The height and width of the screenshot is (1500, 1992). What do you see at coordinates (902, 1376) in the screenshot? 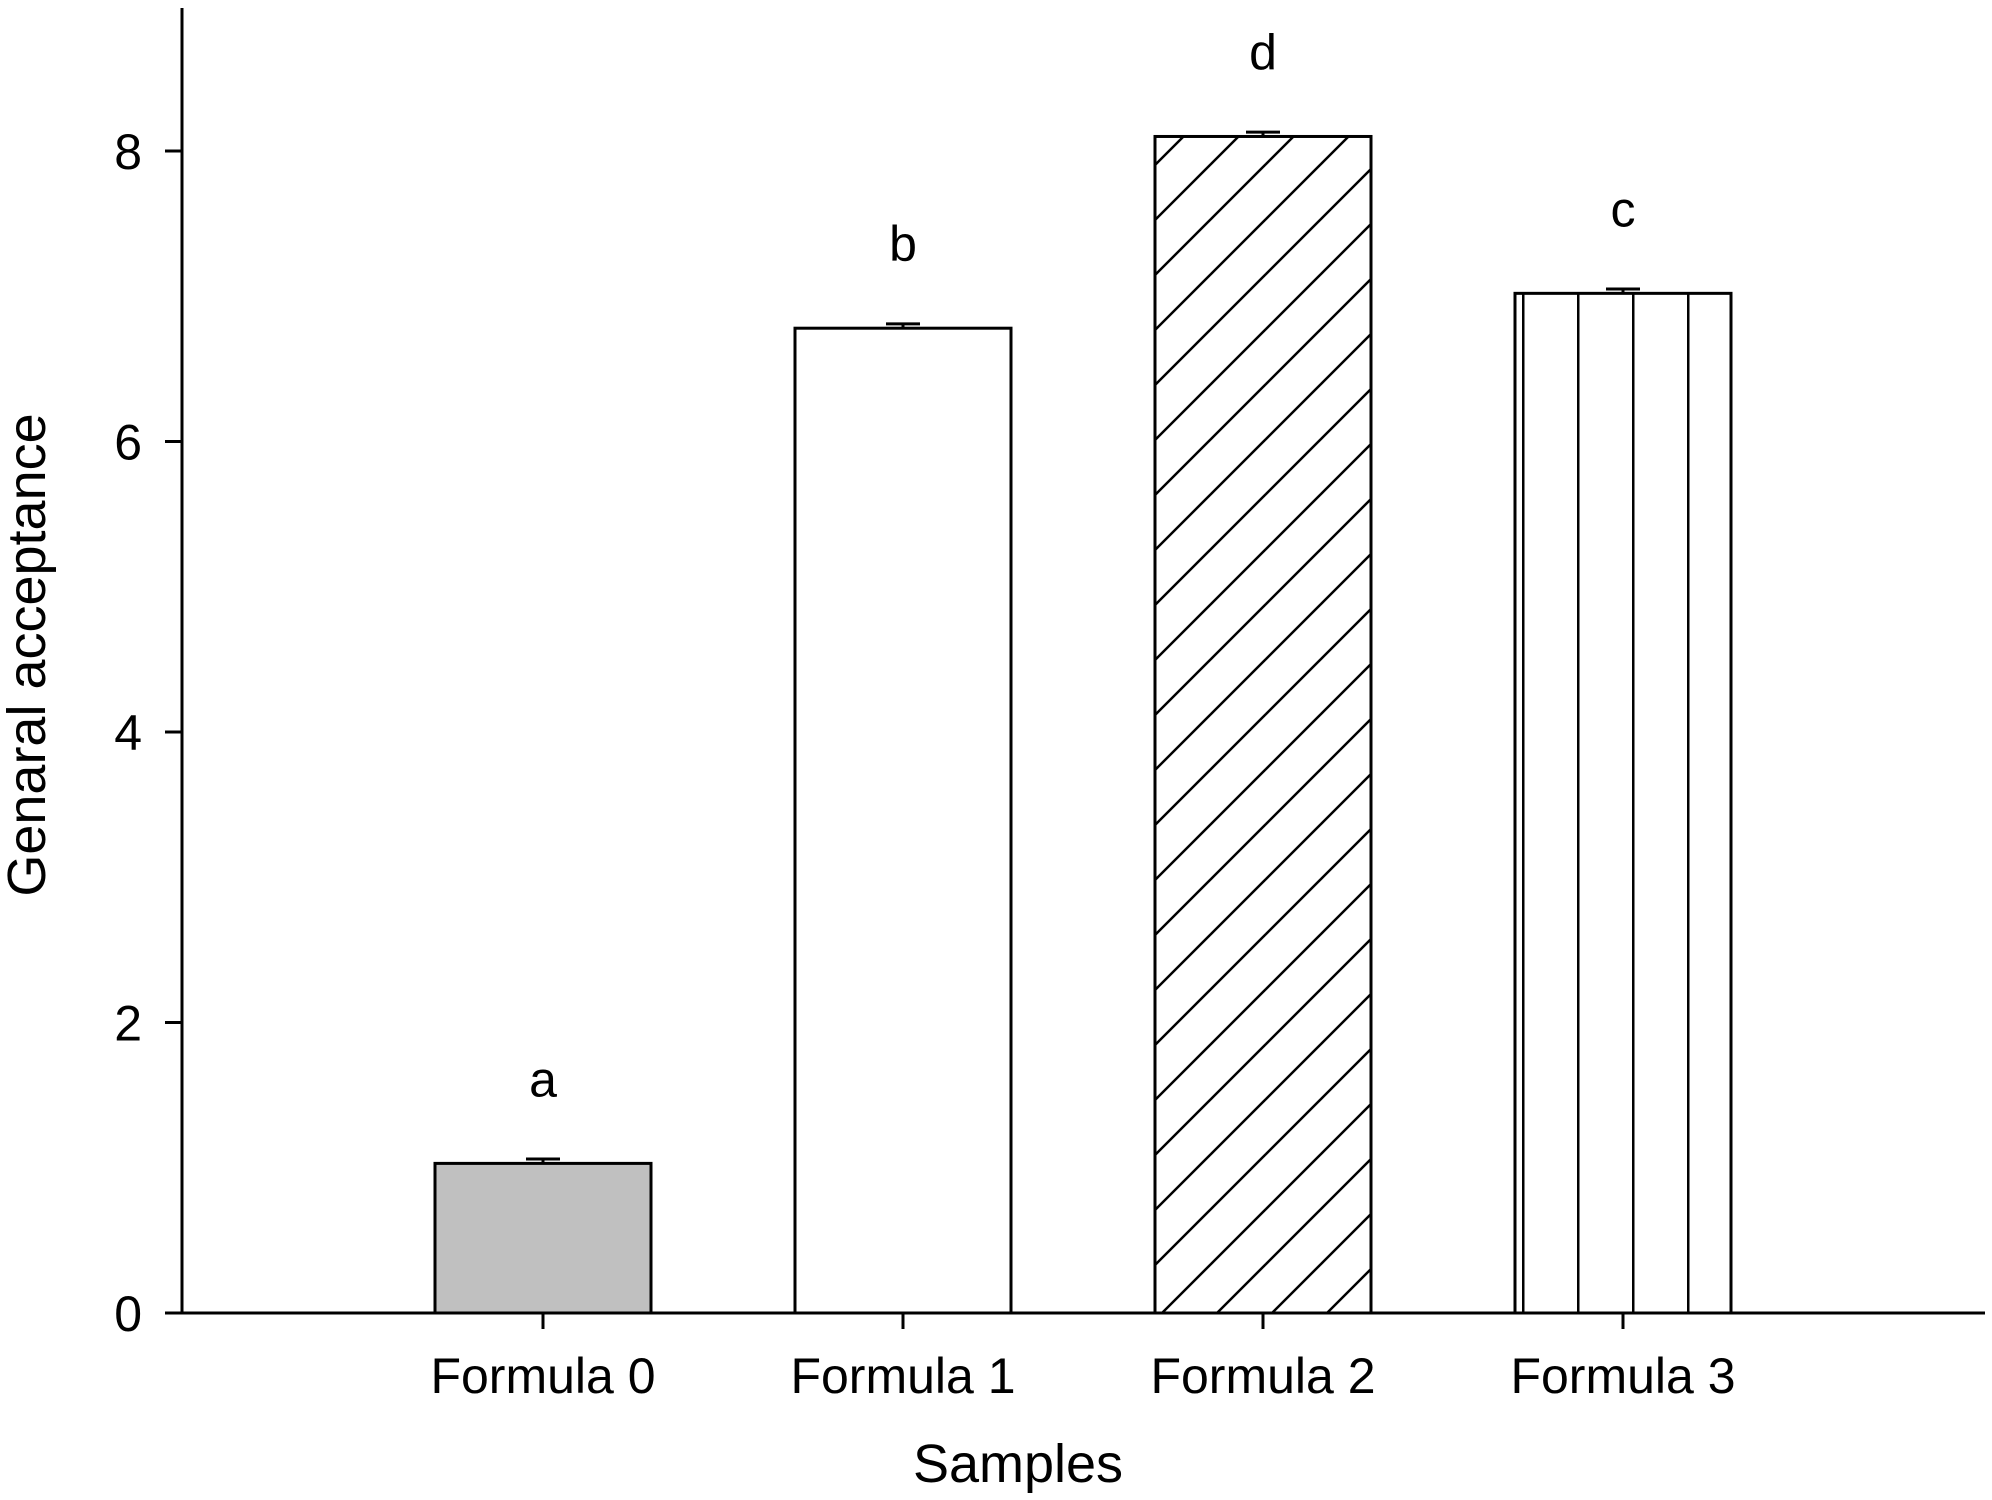
I see `x-tick-label-1: Formula 1` at bounding box center [902, 1376].